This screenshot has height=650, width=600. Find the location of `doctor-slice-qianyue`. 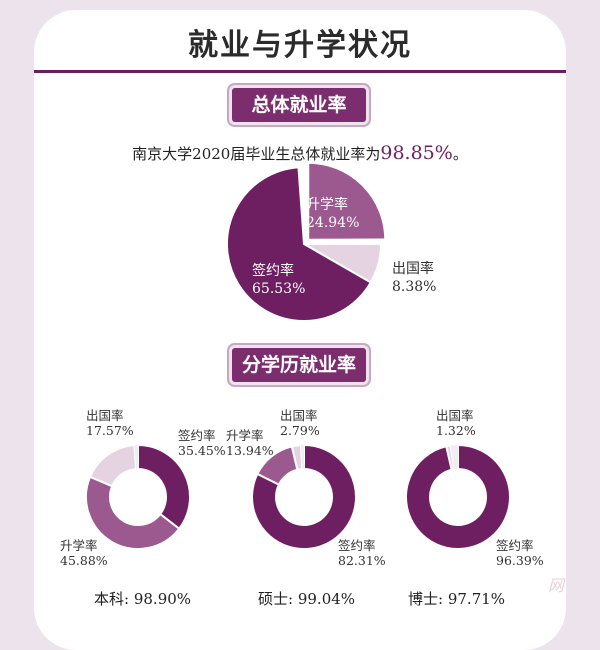

doctor-slice-qianyue is located at coordinates (458, 496).